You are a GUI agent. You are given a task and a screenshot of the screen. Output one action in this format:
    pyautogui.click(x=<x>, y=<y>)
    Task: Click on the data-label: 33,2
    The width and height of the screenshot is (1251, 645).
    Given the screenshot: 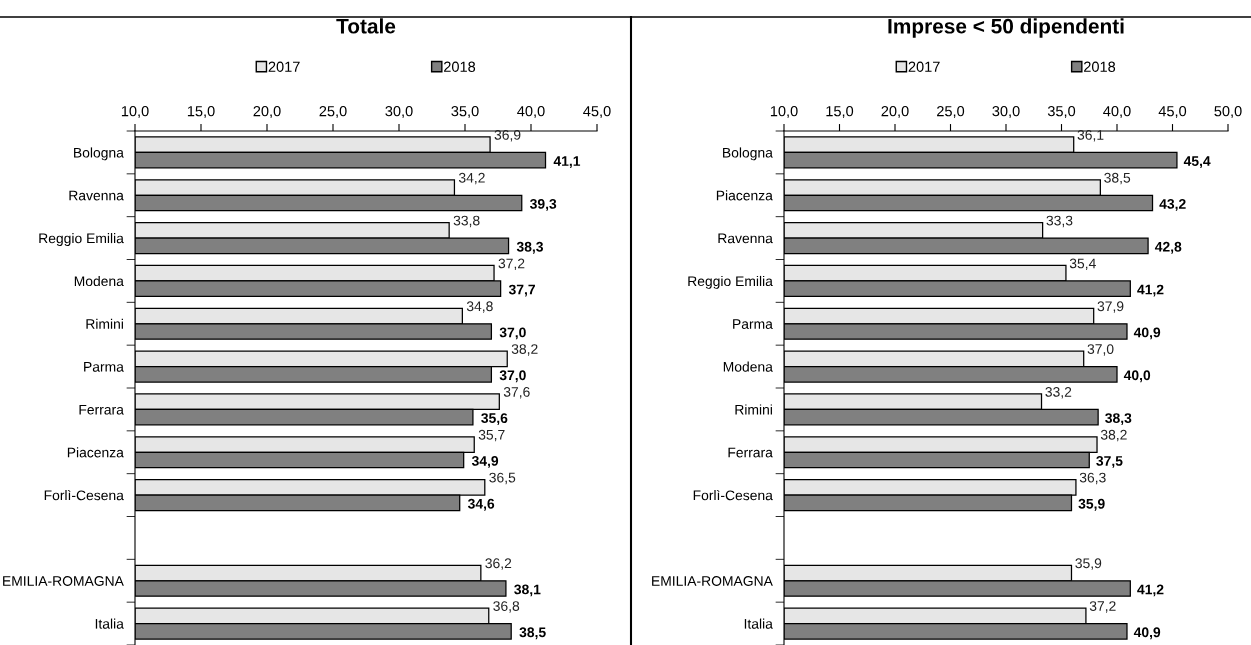 What is the action you would take?
    pyautogui.click(x=1058, y=392)
    